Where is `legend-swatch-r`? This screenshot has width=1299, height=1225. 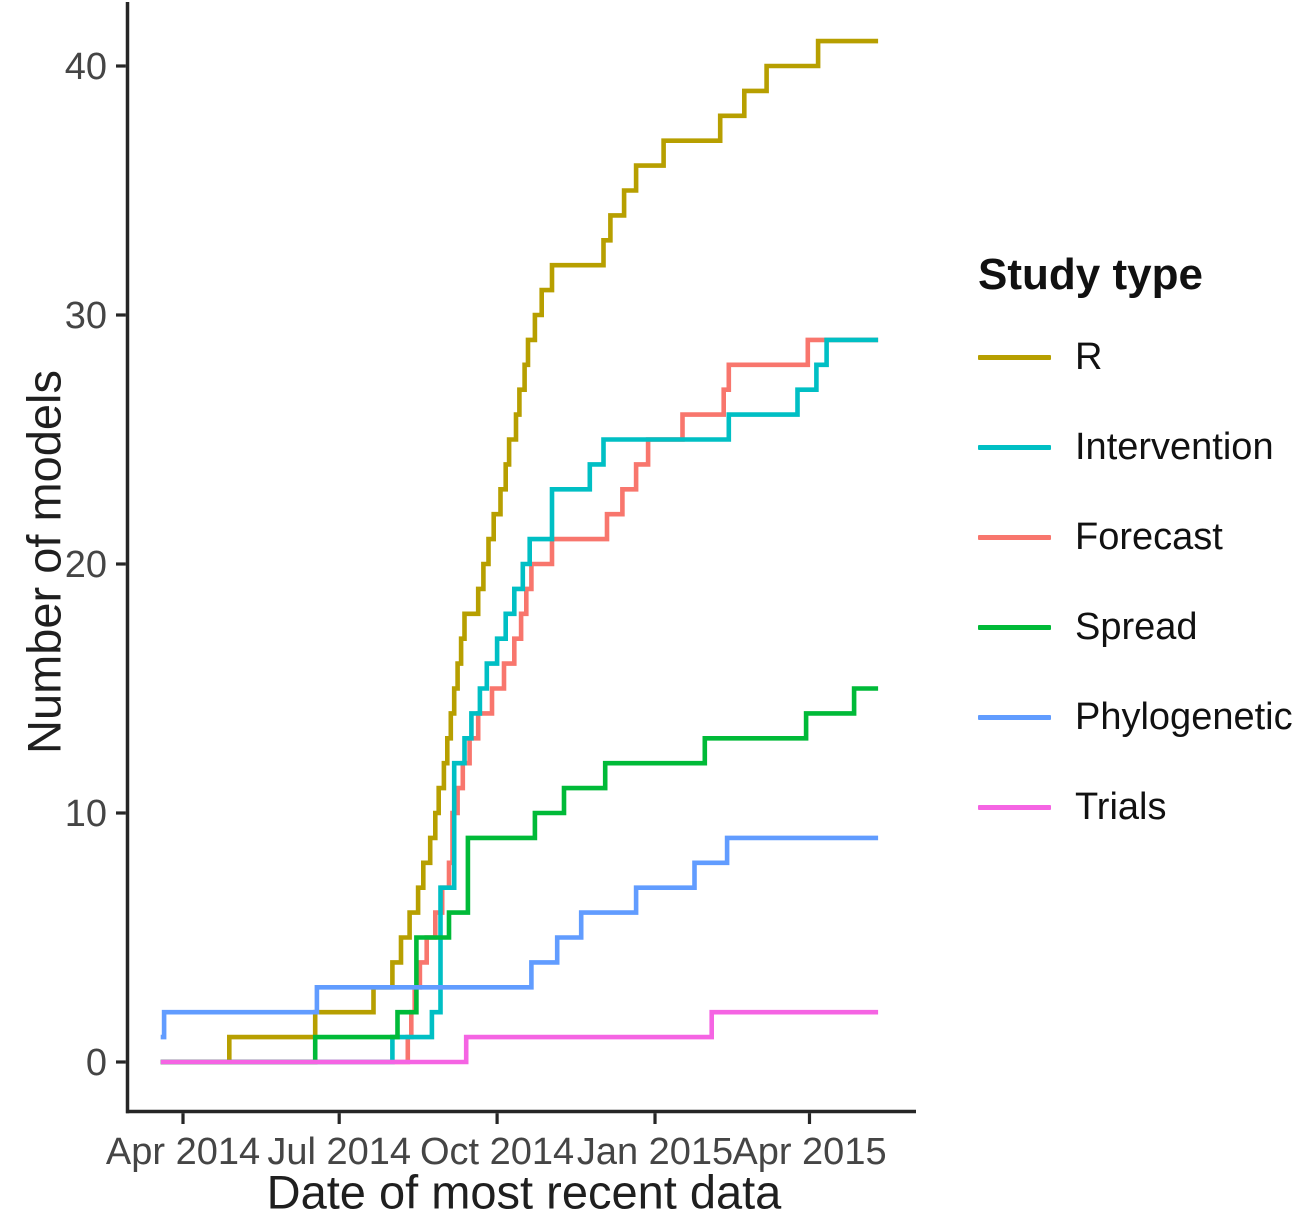 legend-swatch-r is located at coordinates (1014, 357).